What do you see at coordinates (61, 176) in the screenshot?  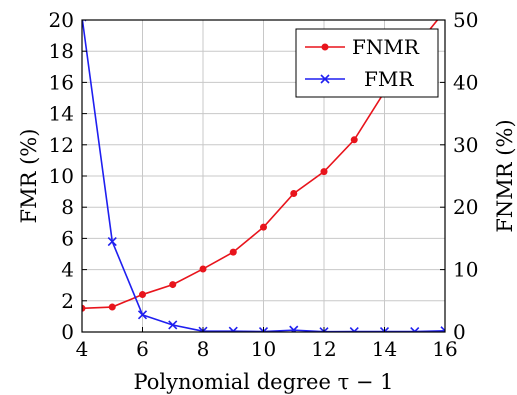 I see `y-tick-label-left: 10` at bounding box center [61, 176].